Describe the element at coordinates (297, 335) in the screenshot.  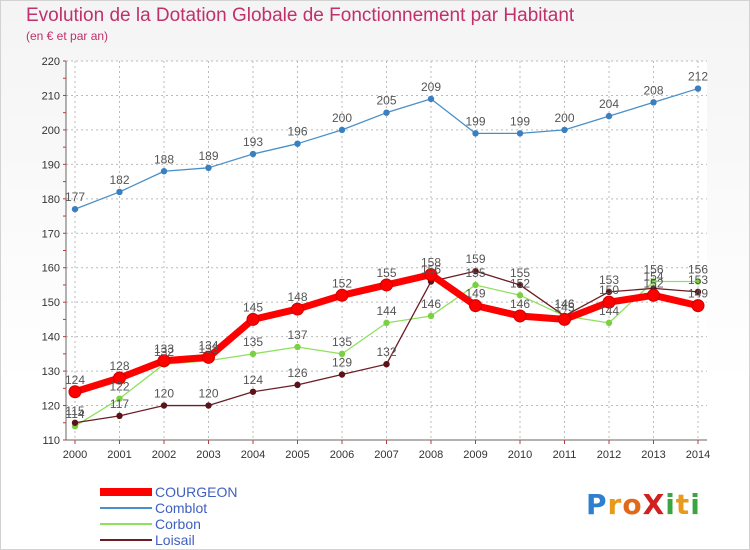
I see `data-label: 137` at that location.